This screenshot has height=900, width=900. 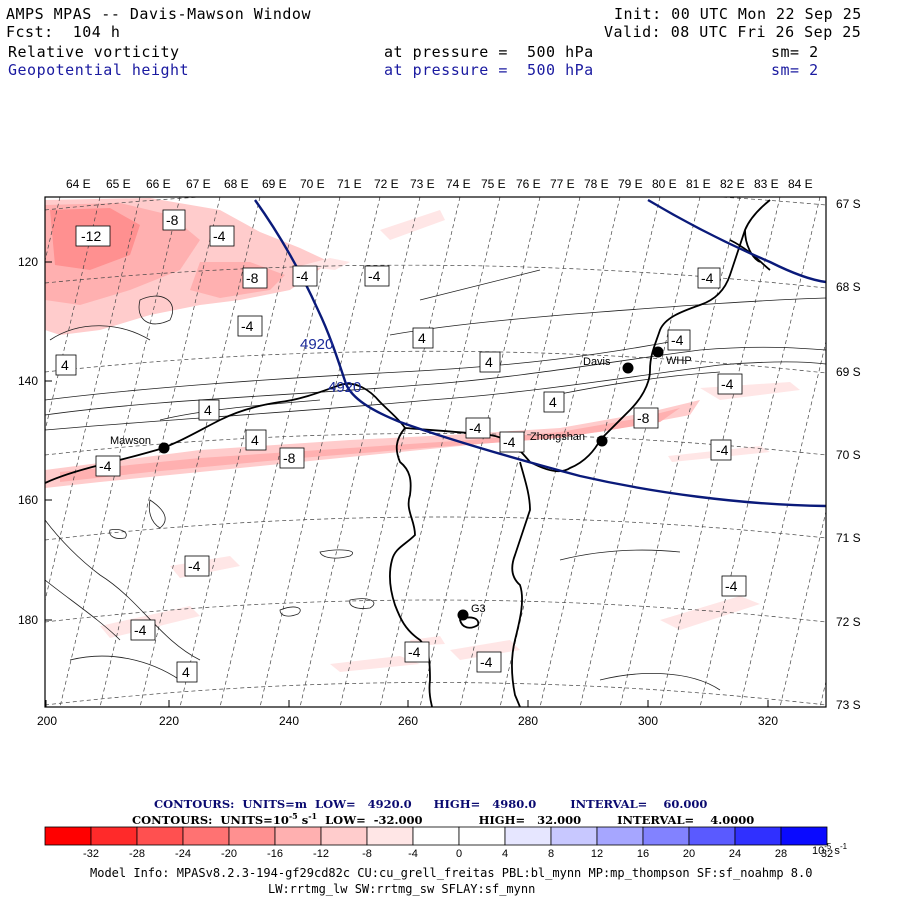 I want to click on colorbar-label: -24, so click(x=183, y=854).